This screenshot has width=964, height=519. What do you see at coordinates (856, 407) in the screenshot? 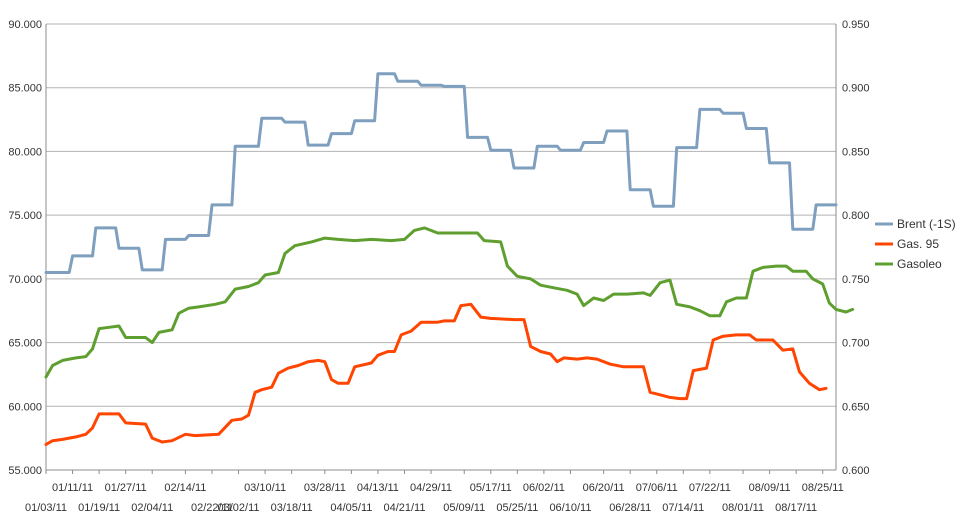
I see `y2-tick-label: 0.650` at bounding box center [856, 407].